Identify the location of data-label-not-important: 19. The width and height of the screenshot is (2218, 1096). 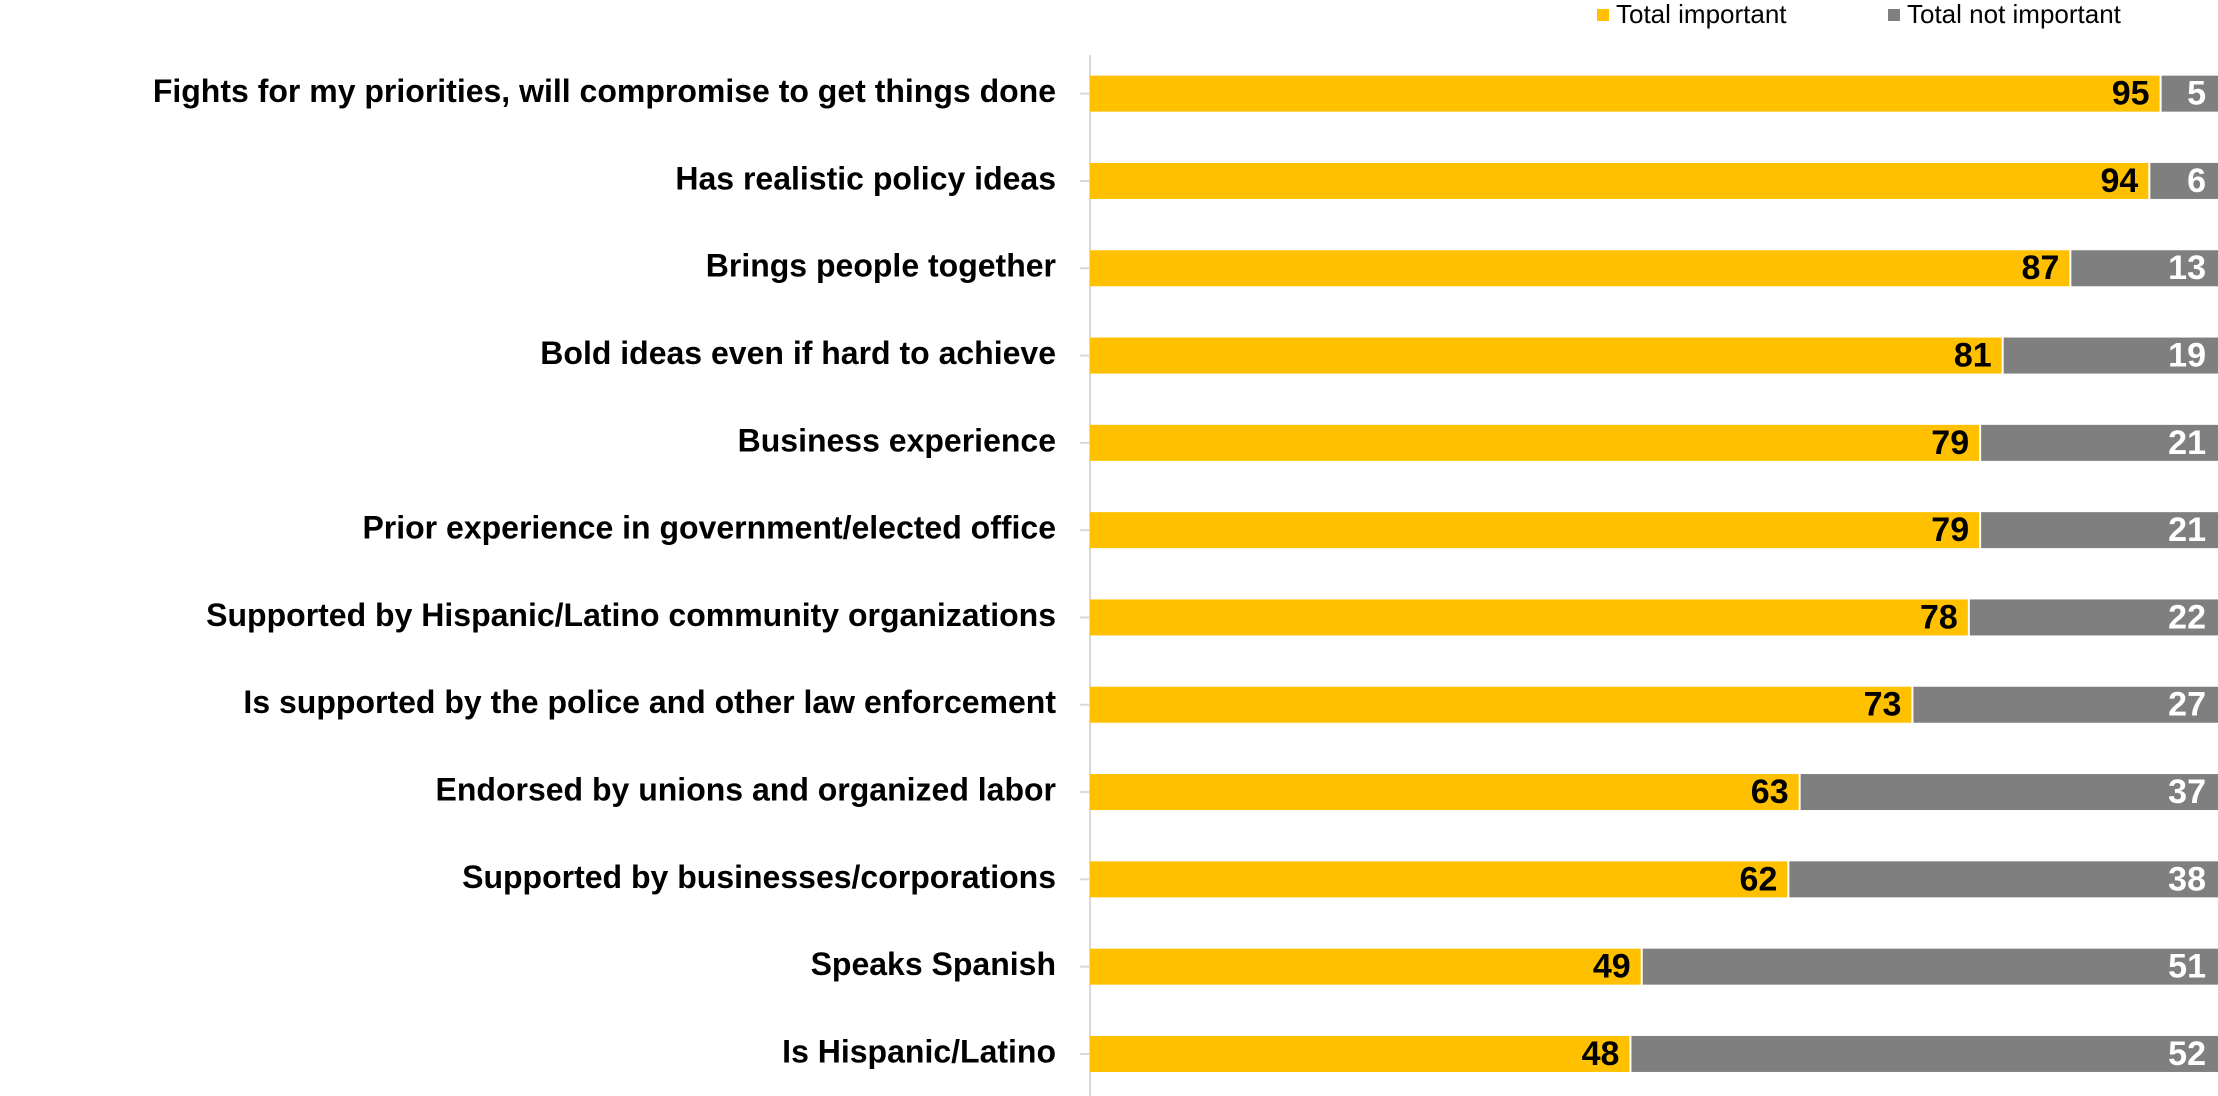
(2187, 356).